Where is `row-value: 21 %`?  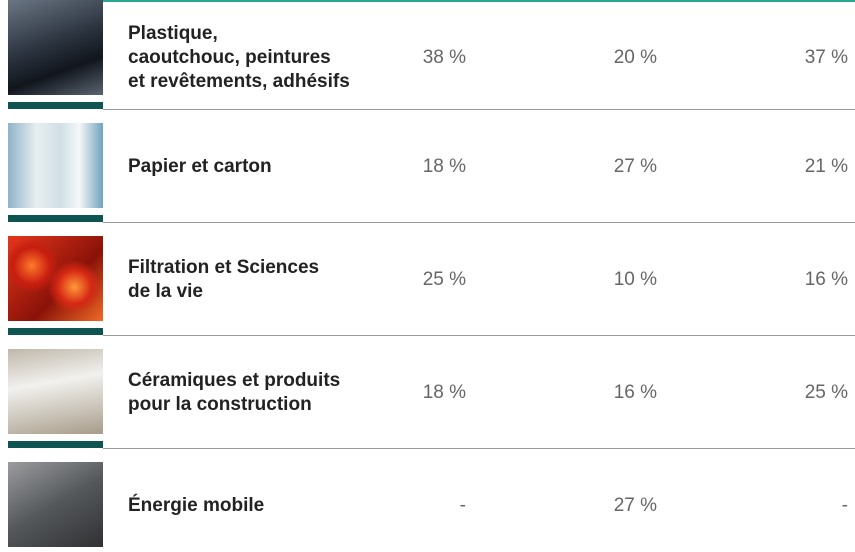
row-value: 21 % is located at coordinates (826, 166).